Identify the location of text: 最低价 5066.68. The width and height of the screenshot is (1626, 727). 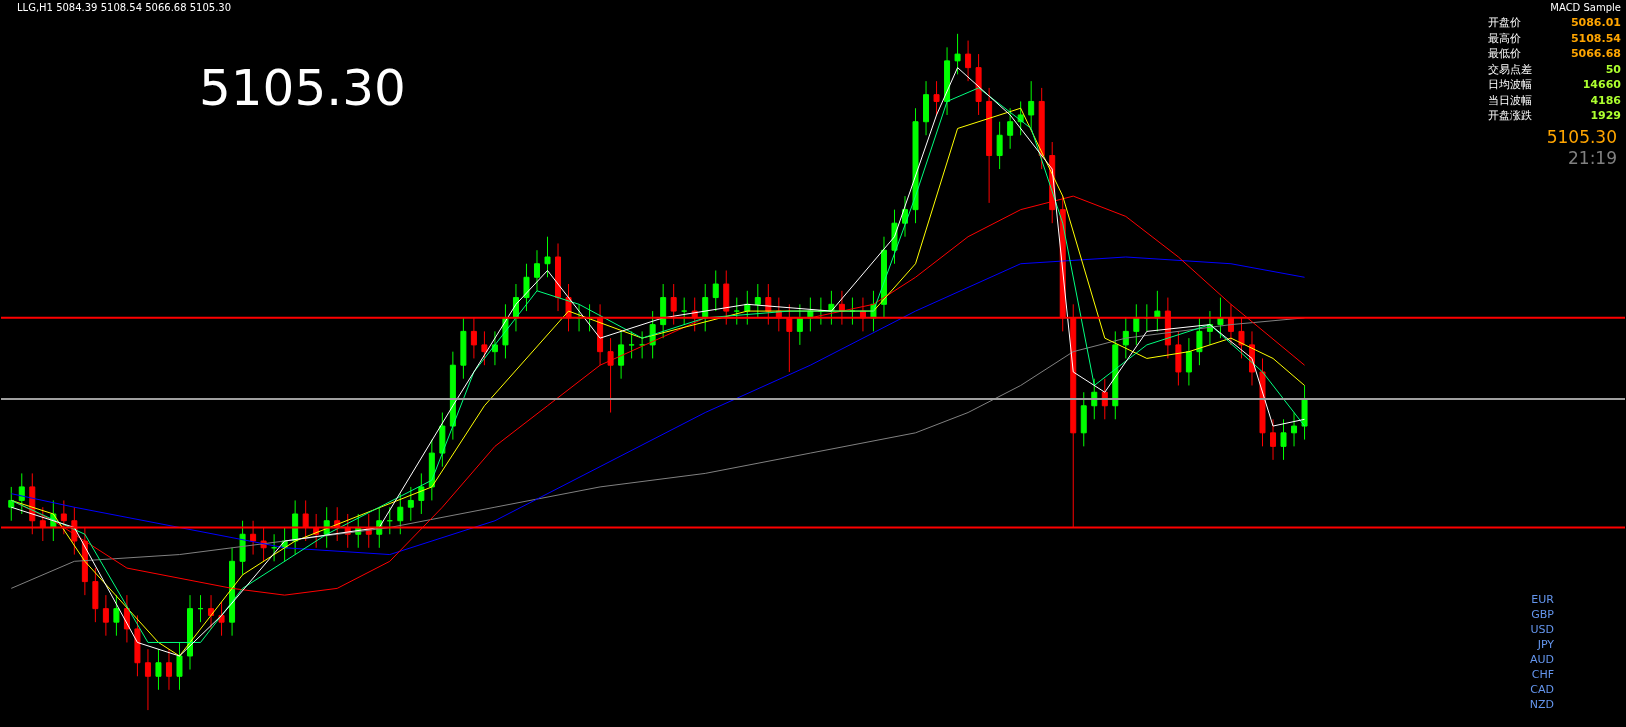
(1554, 53).